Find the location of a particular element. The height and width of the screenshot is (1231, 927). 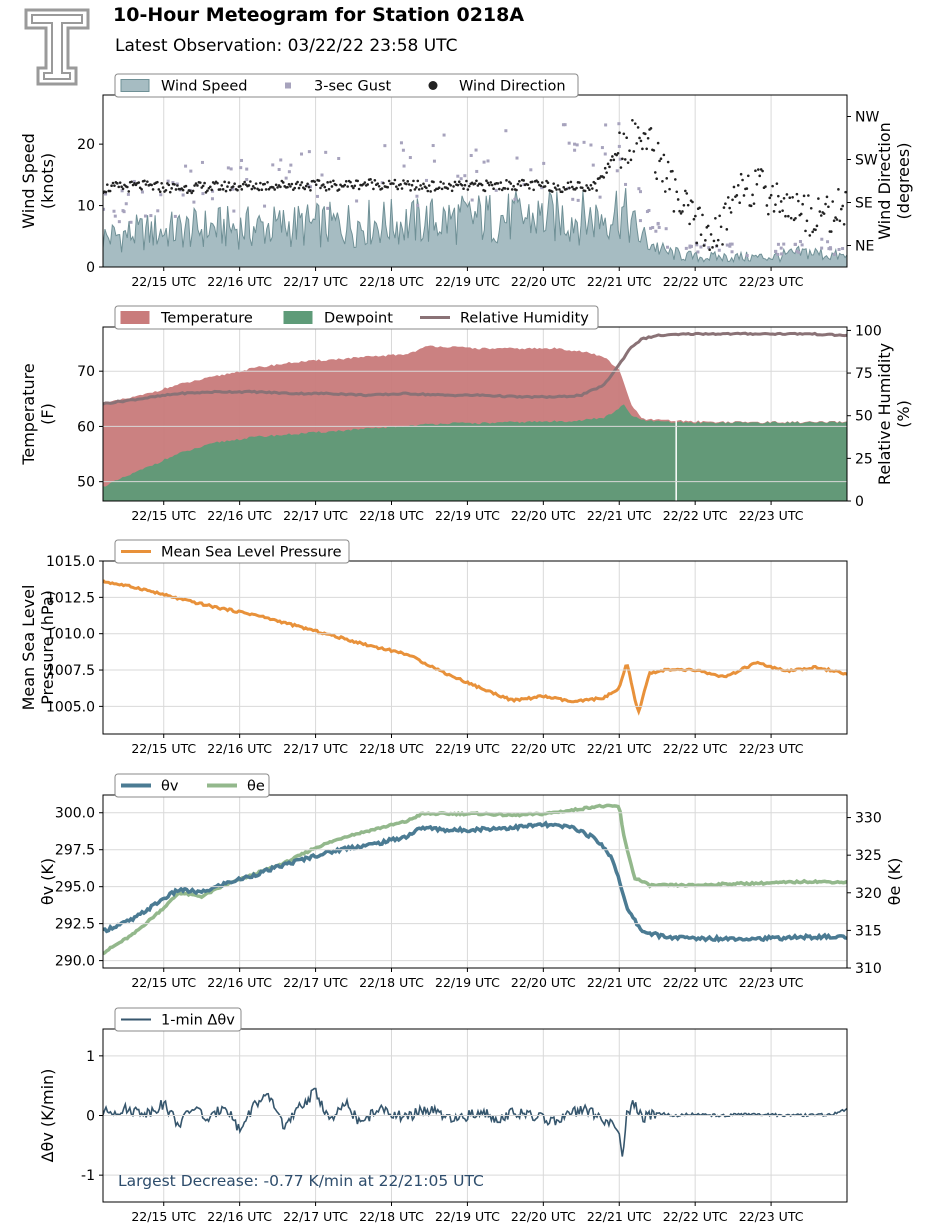

legend-label: 3-sec Gust is located at coordinates (352, 87).